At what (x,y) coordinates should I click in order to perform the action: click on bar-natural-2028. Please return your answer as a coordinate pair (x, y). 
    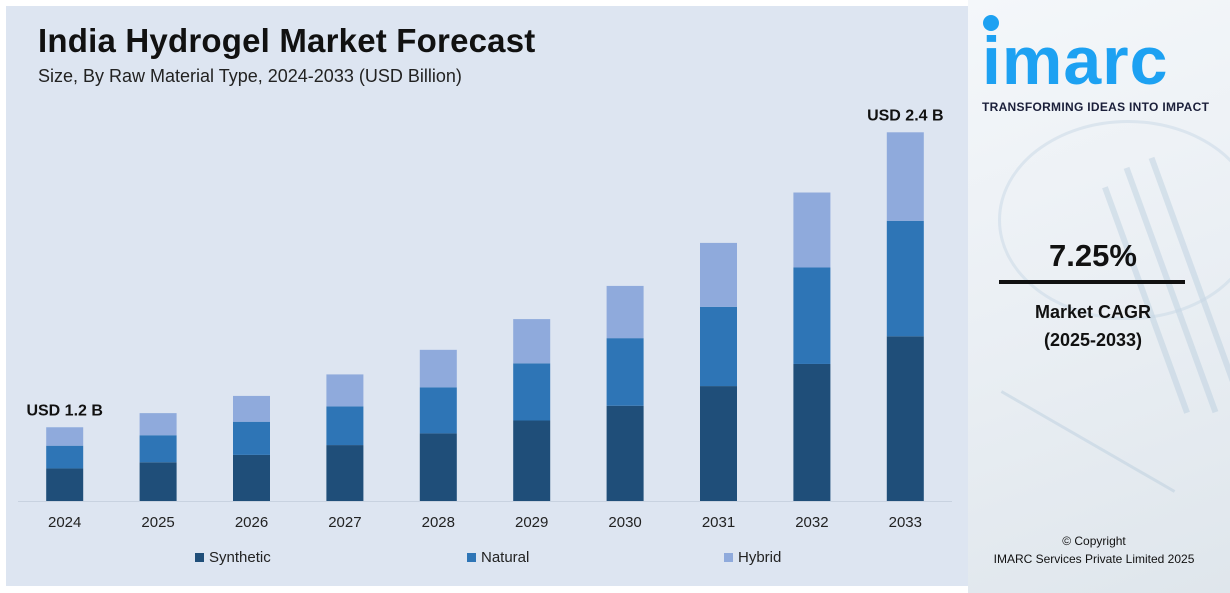
    Looking at the image, I should click on (438, 410).